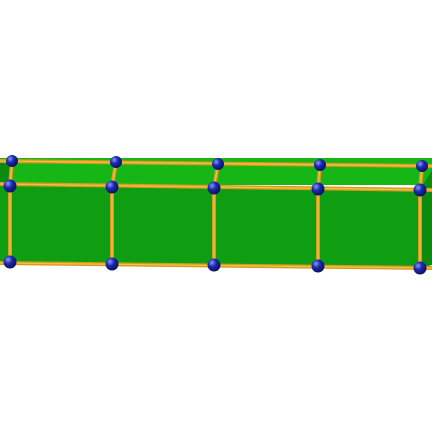 The image size is (432, 432). What do you see at coordinates (5, 172) in the screenshot?
I see `left-end-face` at bounding box center [5, 172].